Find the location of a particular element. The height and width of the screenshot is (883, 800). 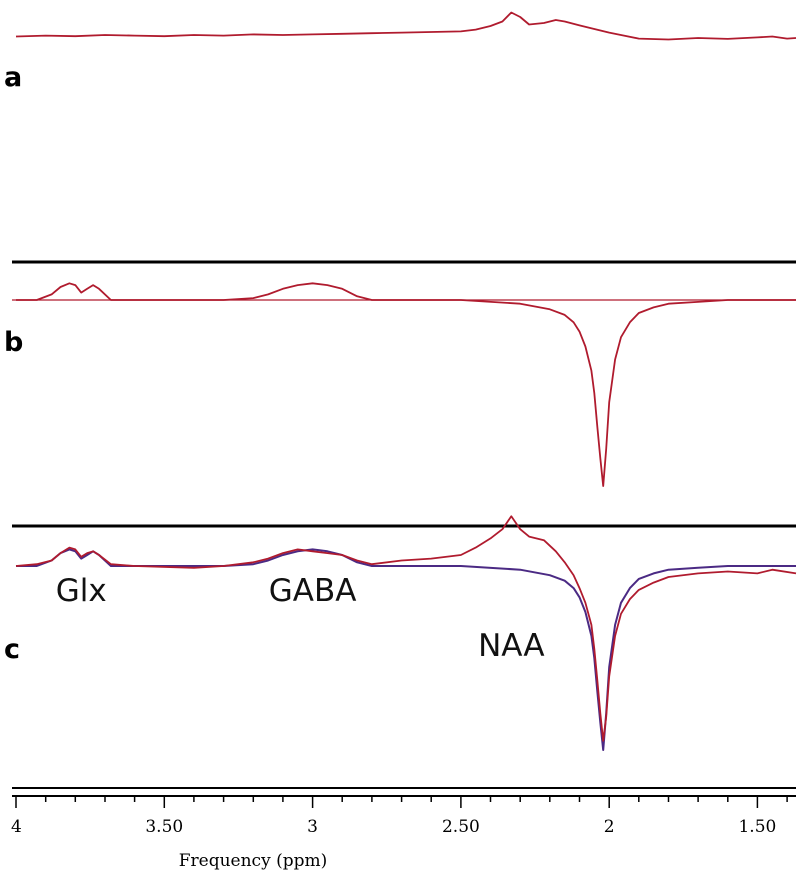

panel-letter-c: c is located at coordinates (12, 649).